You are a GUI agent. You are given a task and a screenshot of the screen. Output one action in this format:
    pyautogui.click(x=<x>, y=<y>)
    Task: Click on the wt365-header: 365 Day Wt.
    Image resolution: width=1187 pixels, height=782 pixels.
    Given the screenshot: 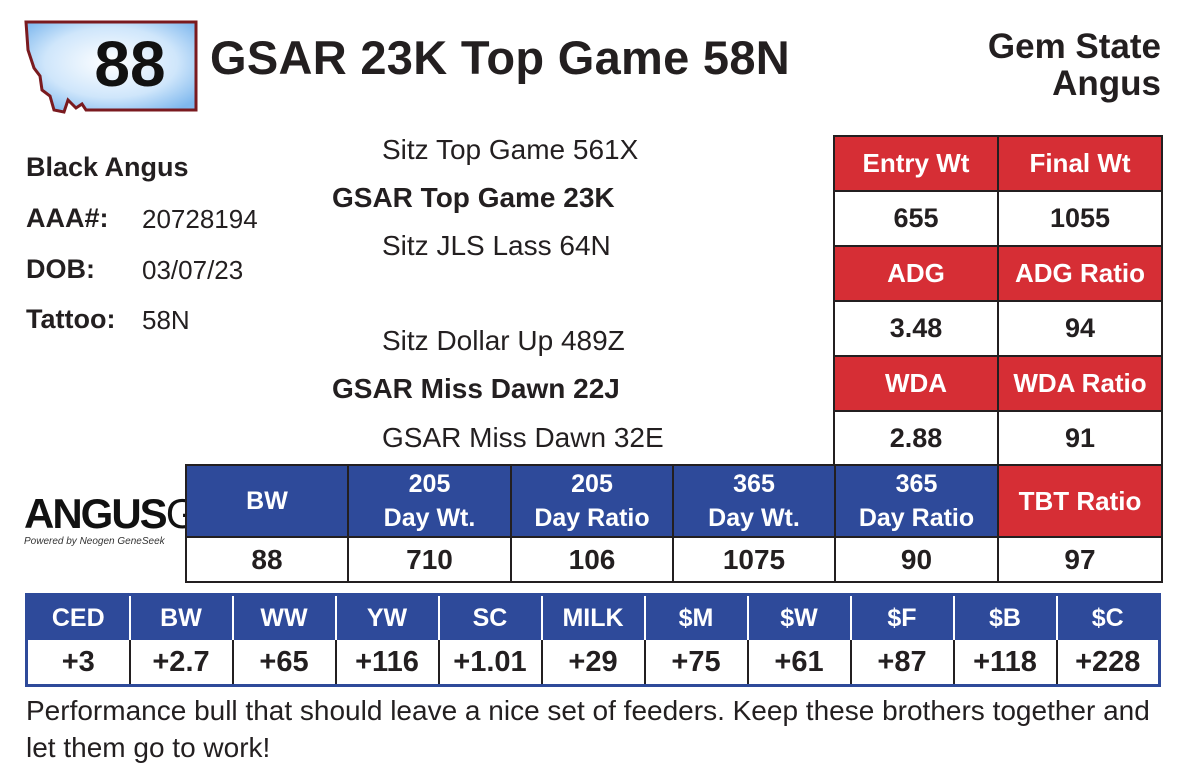 What is the action you would take?
    pyautogui.click(x=754, y=501)
    